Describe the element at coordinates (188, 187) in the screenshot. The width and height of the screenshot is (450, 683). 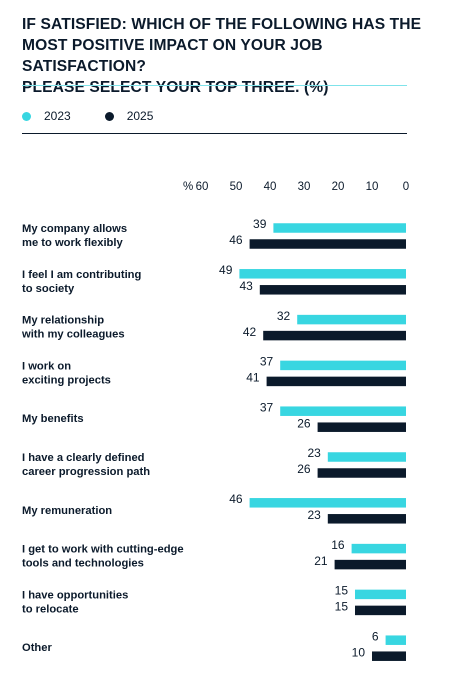
I see `axis-unit-label: %` at that location.